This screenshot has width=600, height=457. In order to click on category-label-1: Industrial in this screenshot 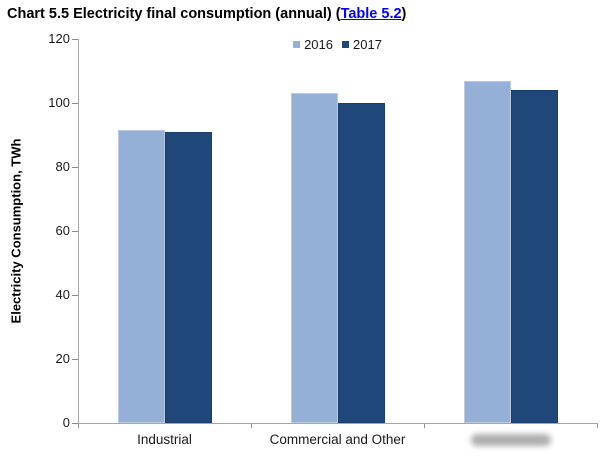, I will do `click(164, 439)`.